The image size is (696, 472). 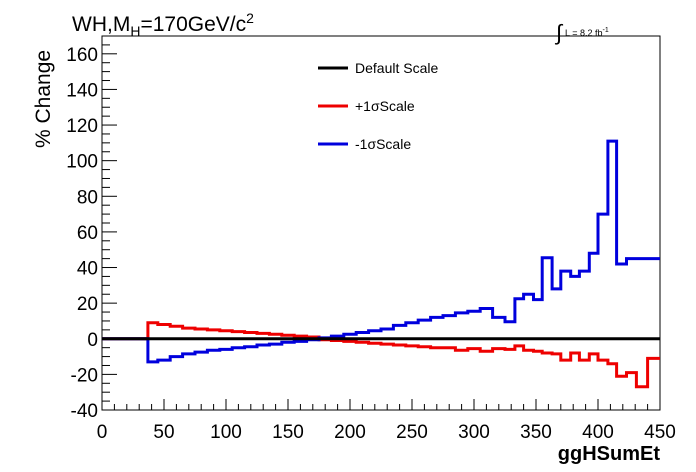 What do you see at coordinates (82, 162) in the screenshot?
I see `y-tick-label: 100` at bounding box center [82, 162].